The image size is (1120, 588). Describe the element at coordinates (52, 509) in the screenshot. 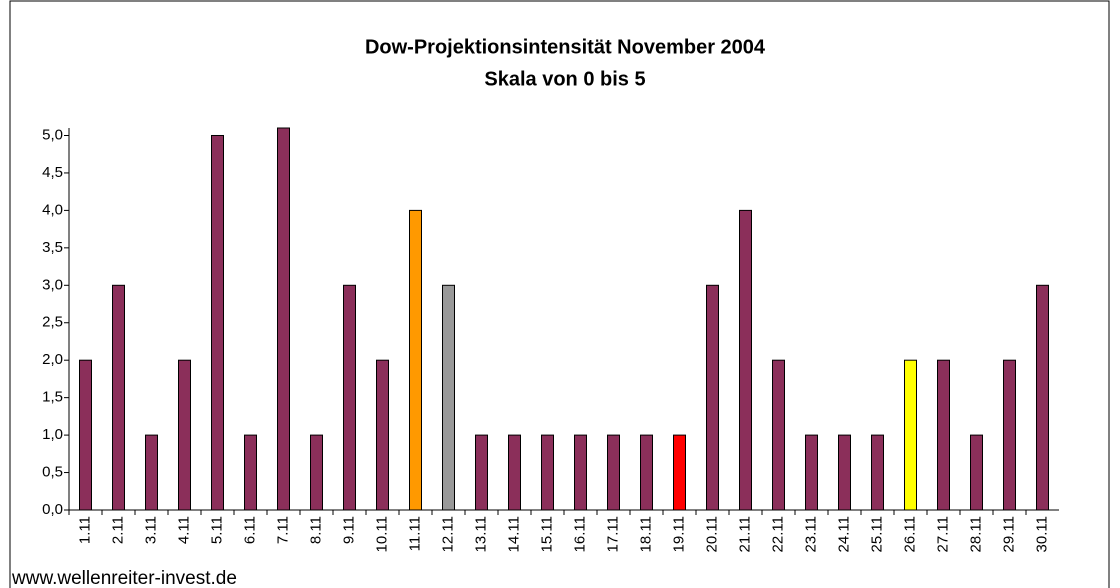

I see `y-tick-label: 0,0` at that location.